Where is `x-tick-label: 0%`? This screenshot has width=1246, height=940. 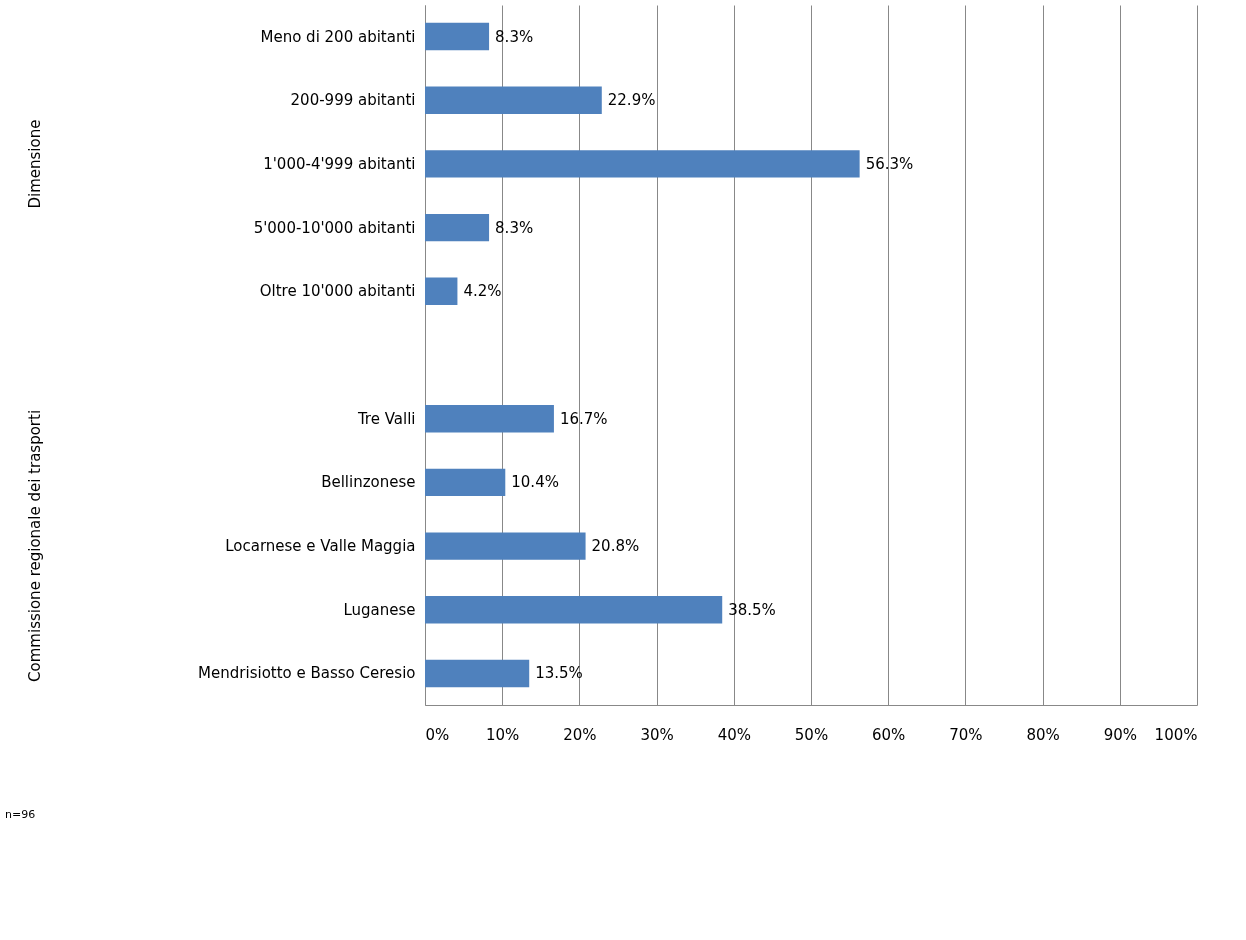
x-tick-label: 0% is located at coordinates (437, 734).